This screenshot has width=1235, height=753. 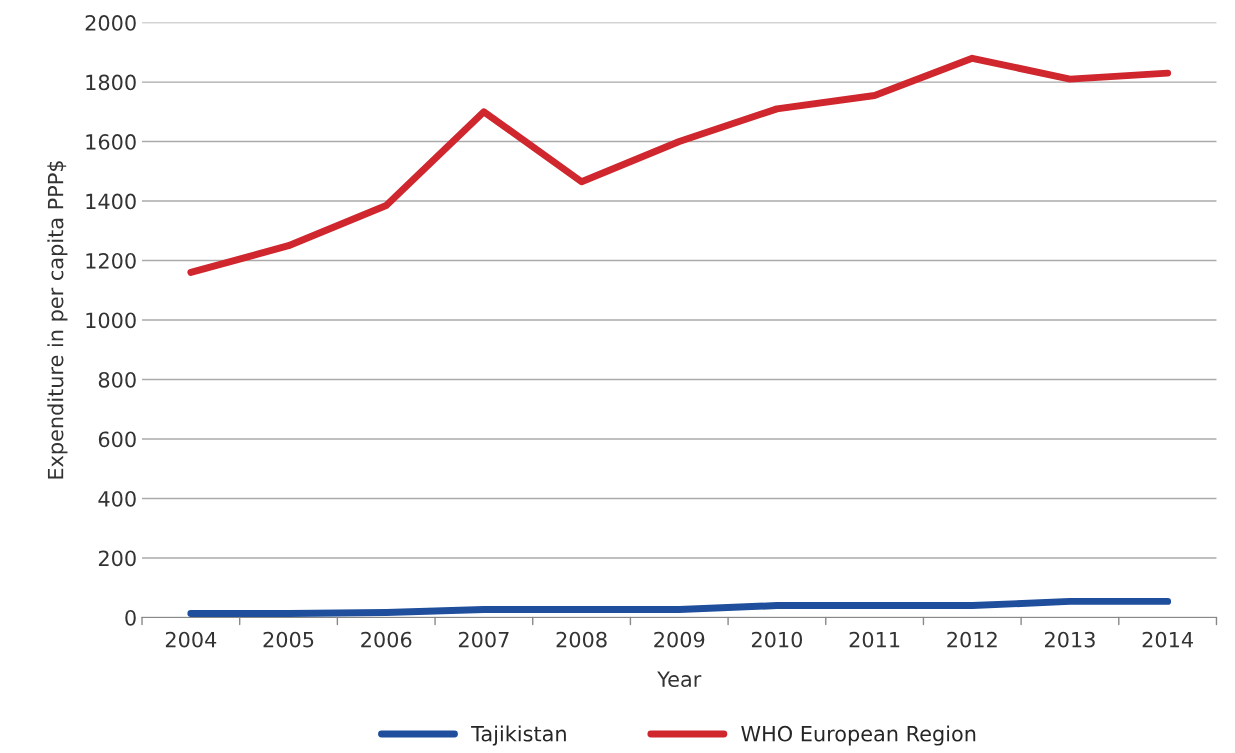 What do you see at coordinates (483, 639) in the screenshot?
I see `x-tick-label: 2007` at bounding box center [483, 639].